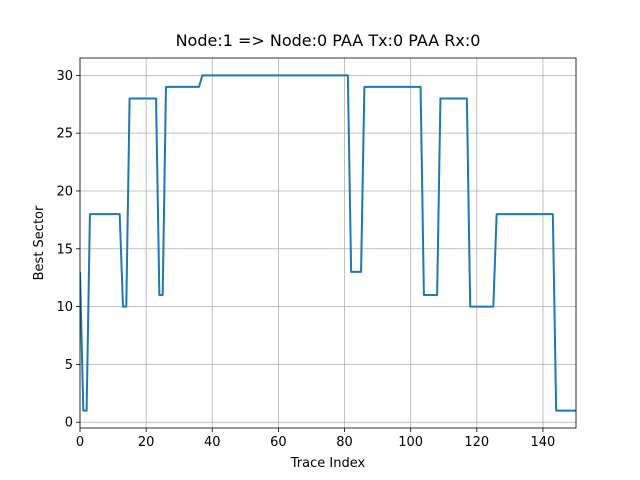 The height and width of the screenshot is (480, 640). I want to click on x-tick-label: 100, so click(410, 442).